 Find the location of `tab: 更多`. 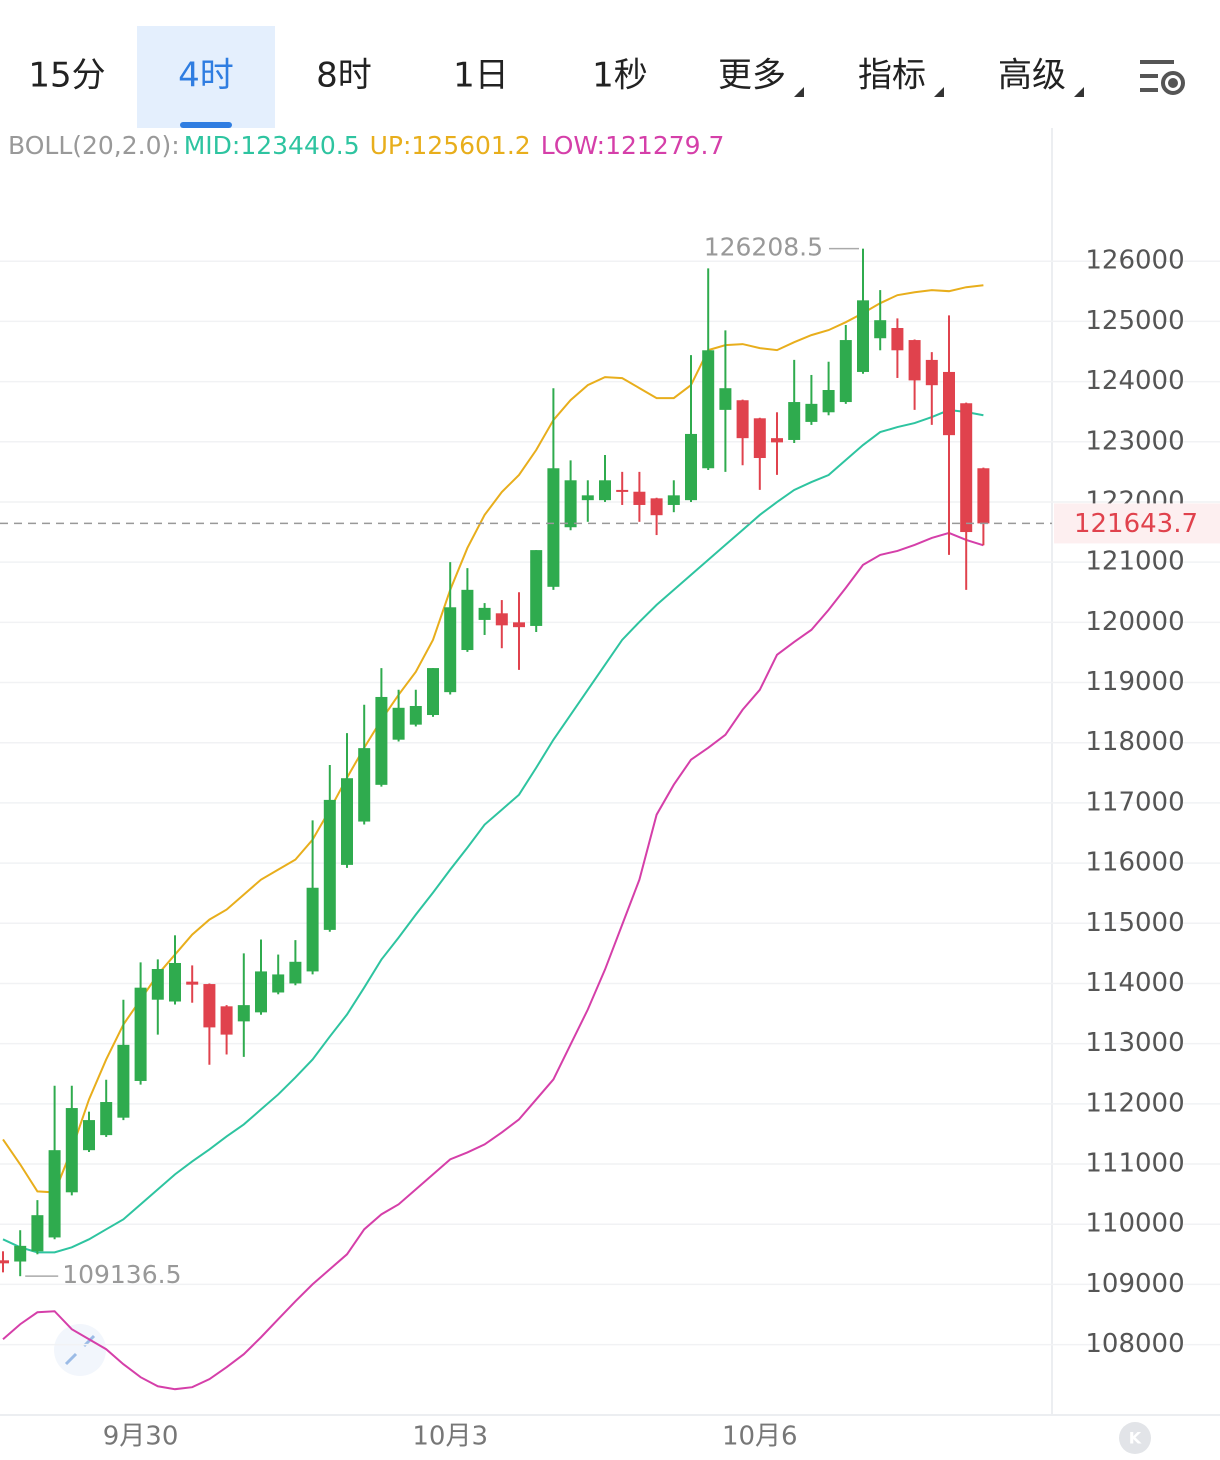

tab: 更多 is located at coordinates (752, 76).